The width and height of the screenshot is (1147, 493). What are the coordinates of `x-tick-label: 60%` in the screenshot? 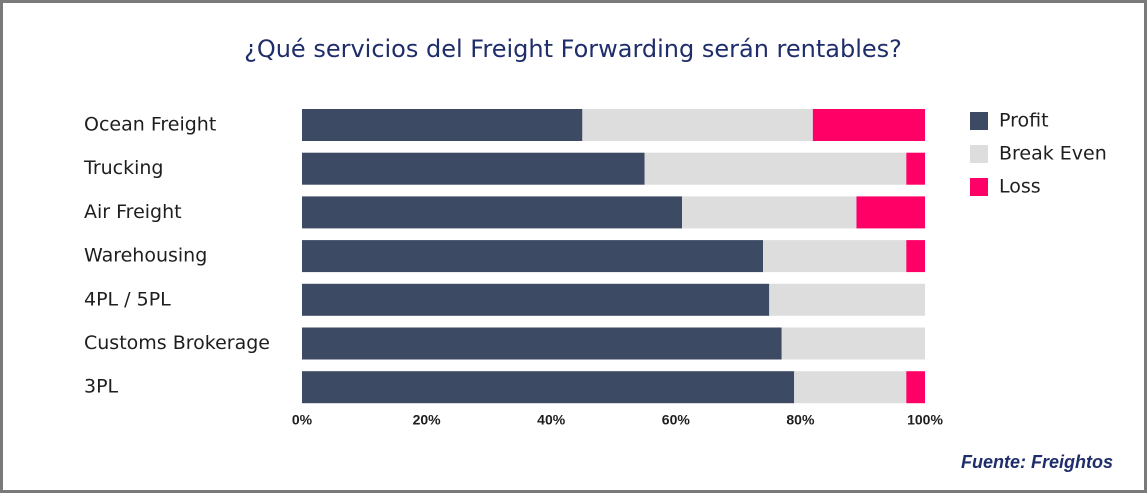 It's located at (676, 420).